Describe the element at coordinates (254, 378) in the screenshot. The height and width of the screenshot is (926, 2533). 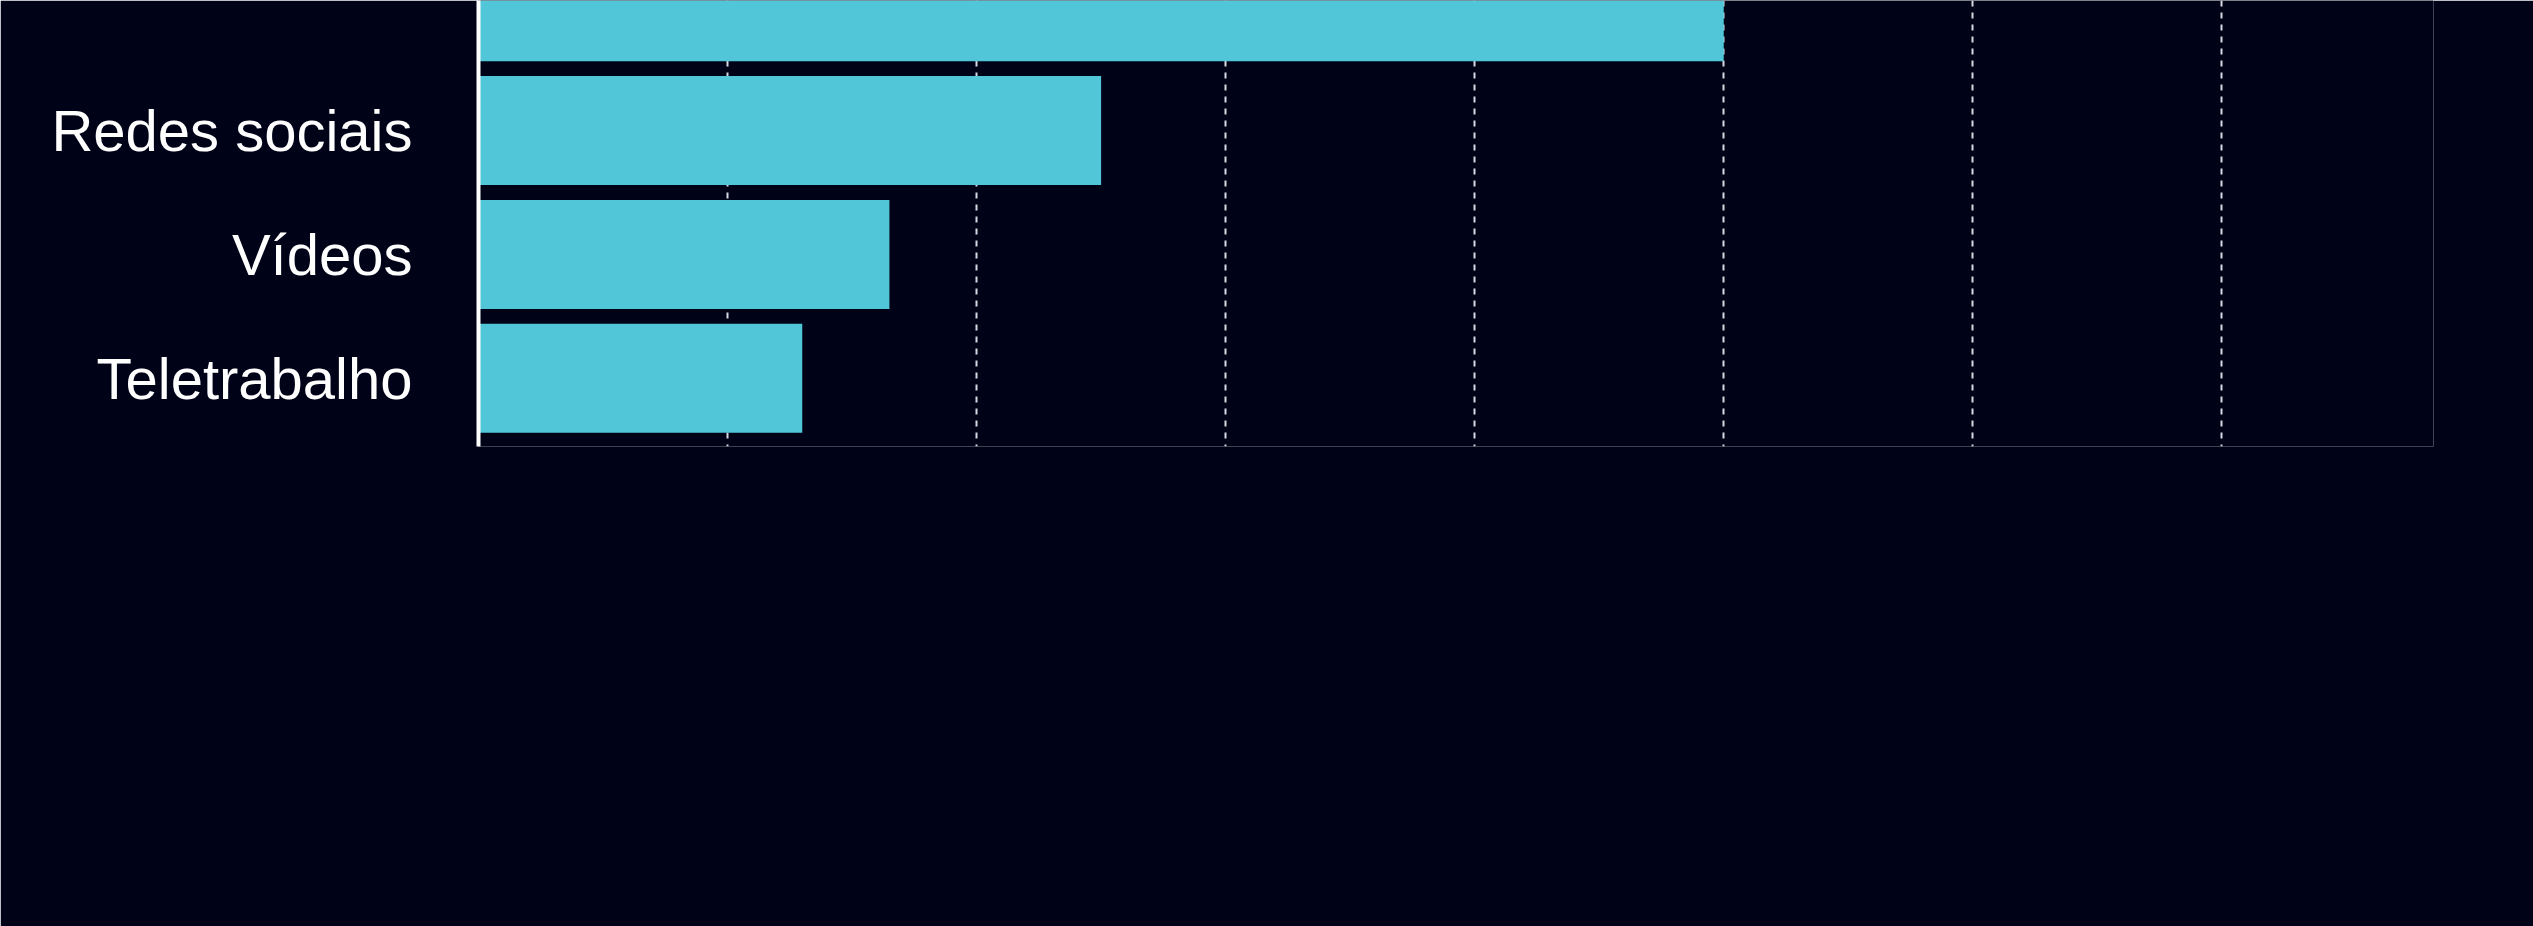
I see `y-tick-label: Teletrabalho` at that location.